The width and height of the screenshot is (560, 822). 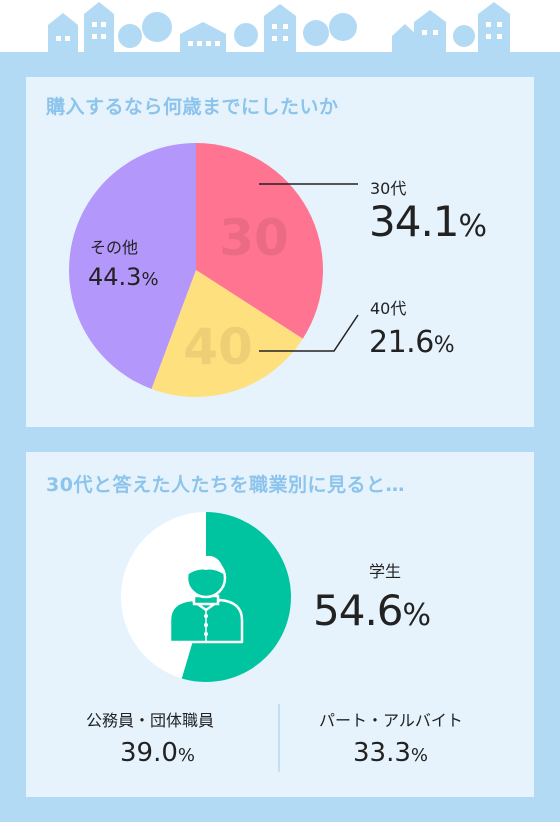 What do you see at coordinates (218, 347) in the screenshot?
I see `pie-watermark-40: 40` at bounding box center [218, 347].